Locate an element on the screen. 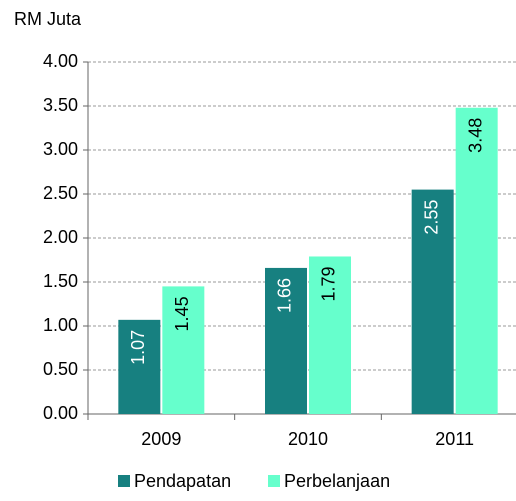 This screenshot has width=516, height=501. y-tick-label: 3.50 is located at coordinates (60, 105).